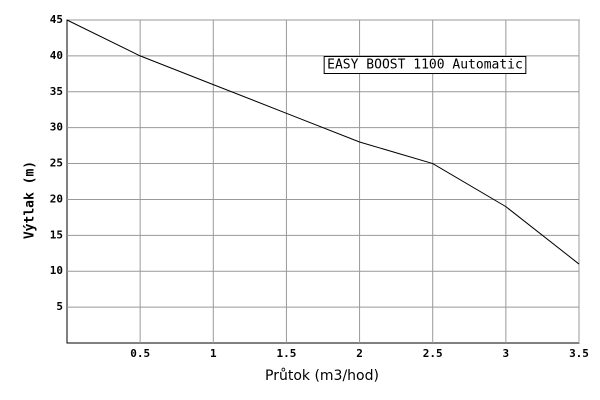 This screenshot has width=600, height=400. I want to click on x-tick-label: 3, so click(506, 353).